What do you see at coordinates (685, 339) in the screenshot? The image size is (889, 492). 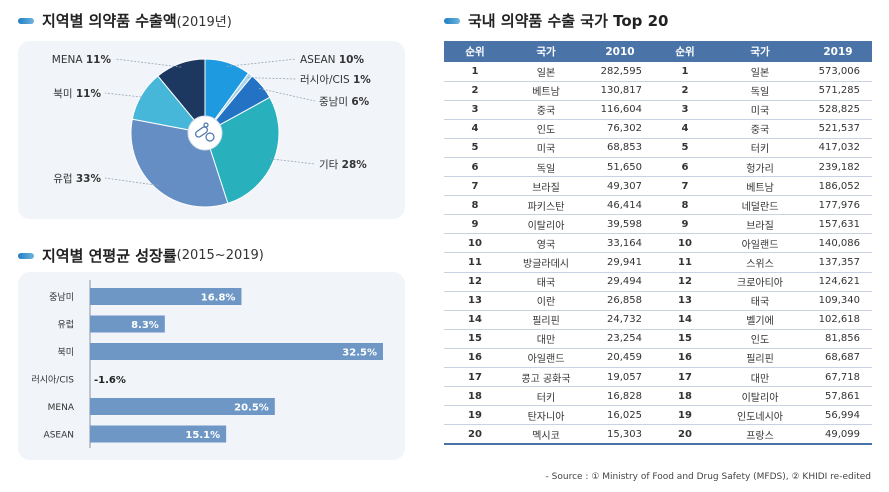 I see `table-cell: 15` at bounding box center [685, 339].